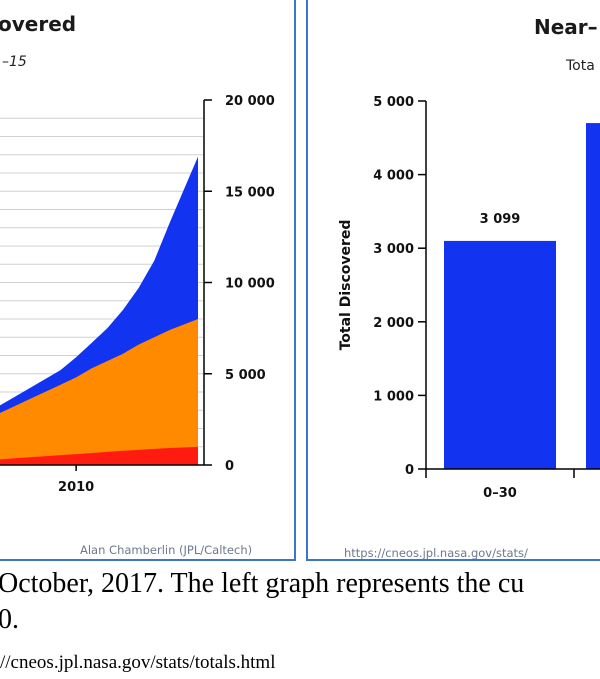  I want to click on left-y-tick-label: 10 000, so click(250, 284).